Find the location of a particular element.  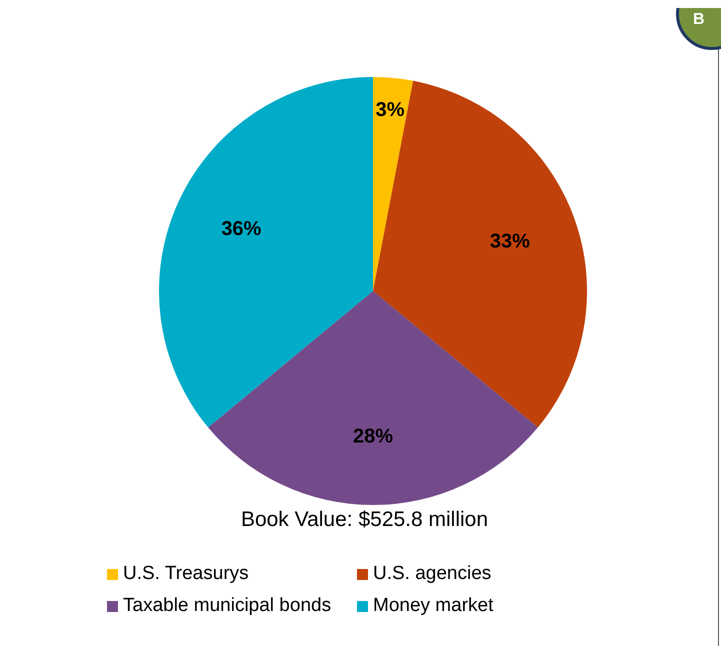

legend-label: Taxable municipal bonds is located at coordinates (227, 606).